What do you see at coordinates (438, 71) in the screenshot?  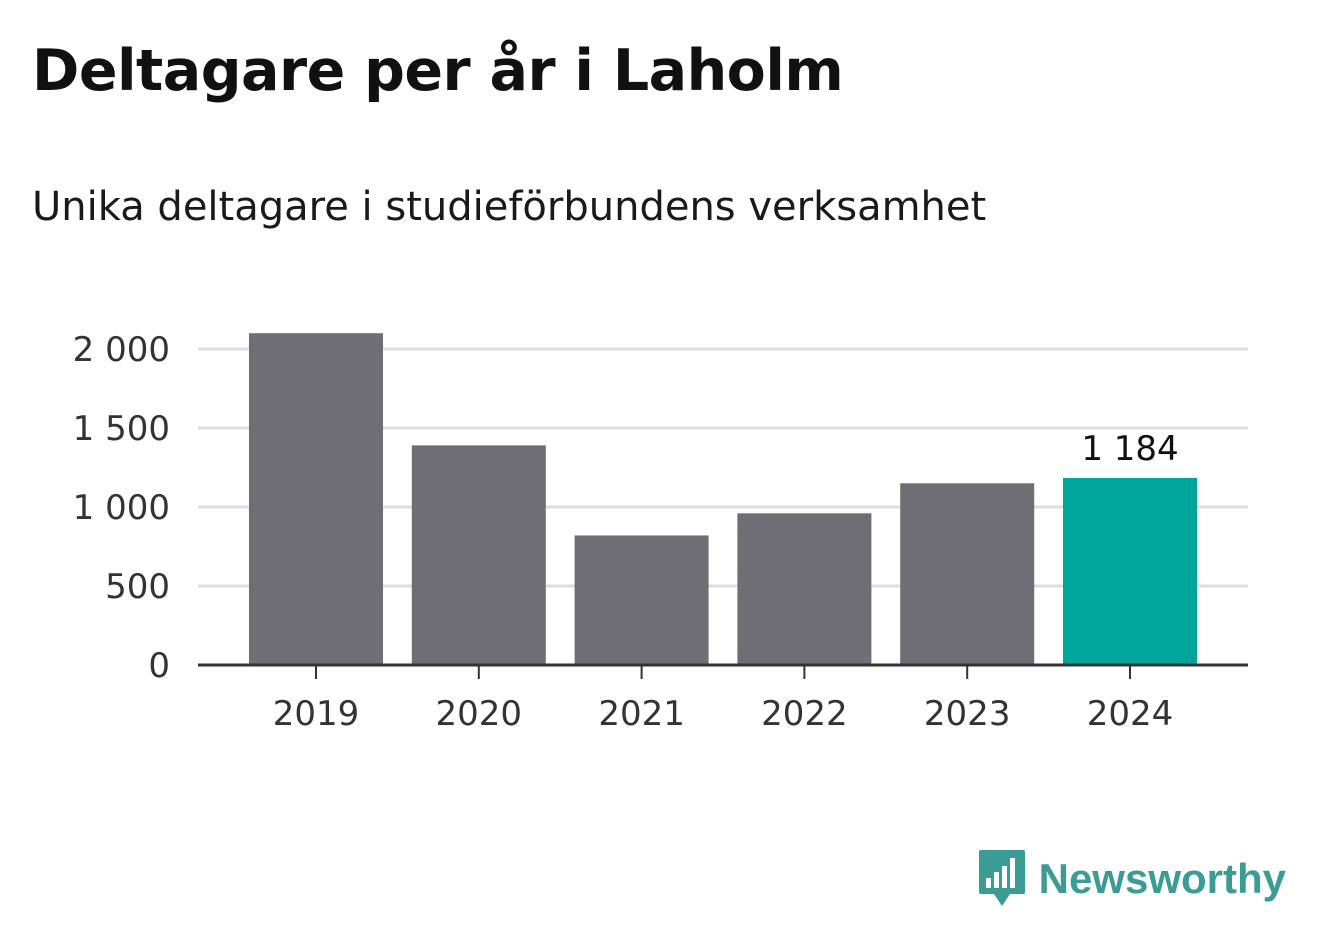 I see `chart-title: Deltagare per år i Laholm` at bounding box center [438, 71].